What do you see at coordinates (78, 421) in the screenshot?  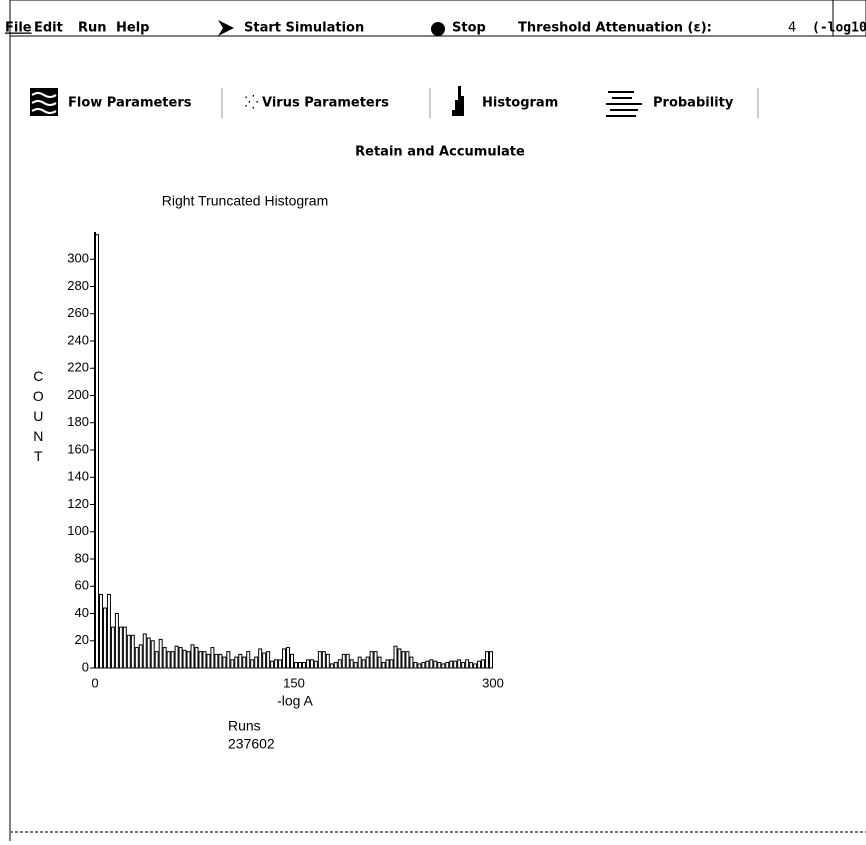 I see `y-tick-label: 180` at bounding box center [78, 421].